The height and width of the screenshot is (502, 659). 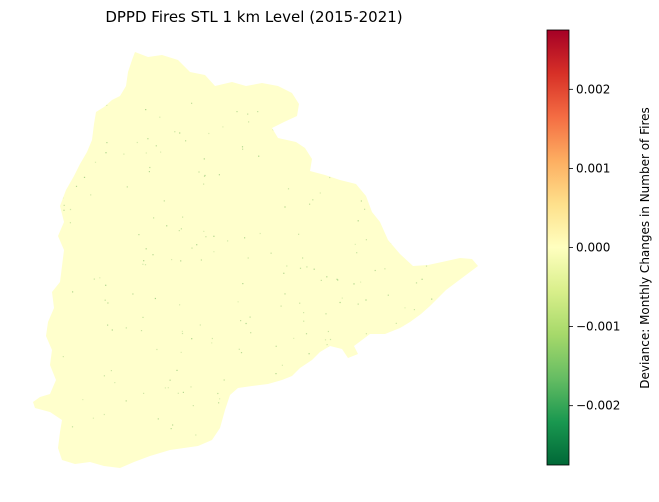 I want to click on colorbar-tick-label: 0.002, so click(x=593, y=89).